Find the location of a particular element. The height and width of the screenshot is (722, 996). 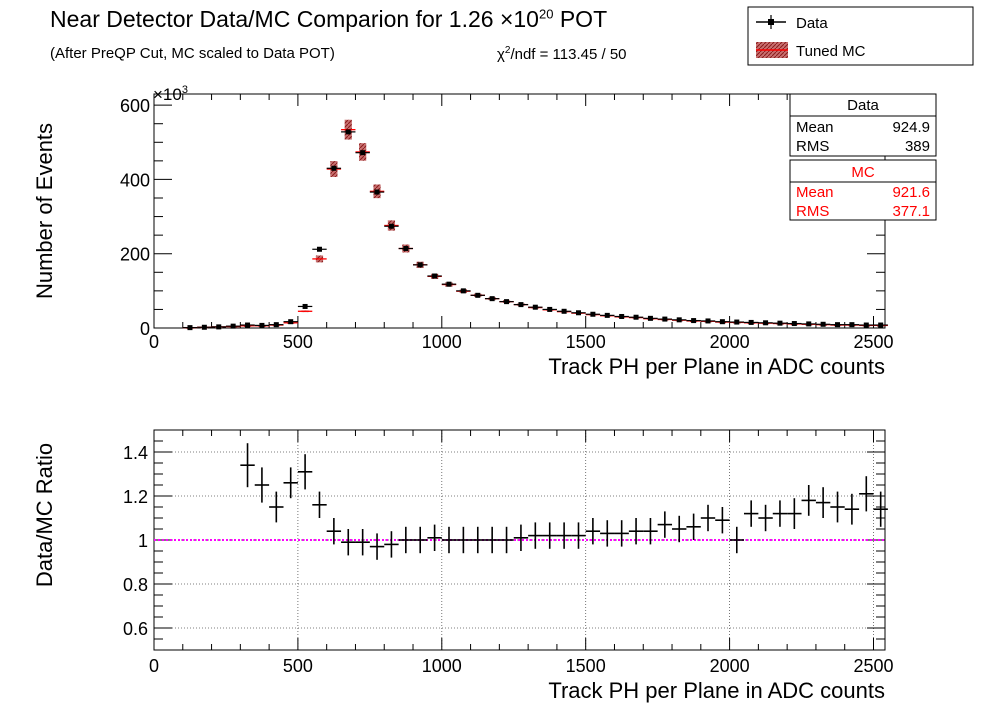

top-x-tick-label: 1000 is located at coordinates (442, 342).